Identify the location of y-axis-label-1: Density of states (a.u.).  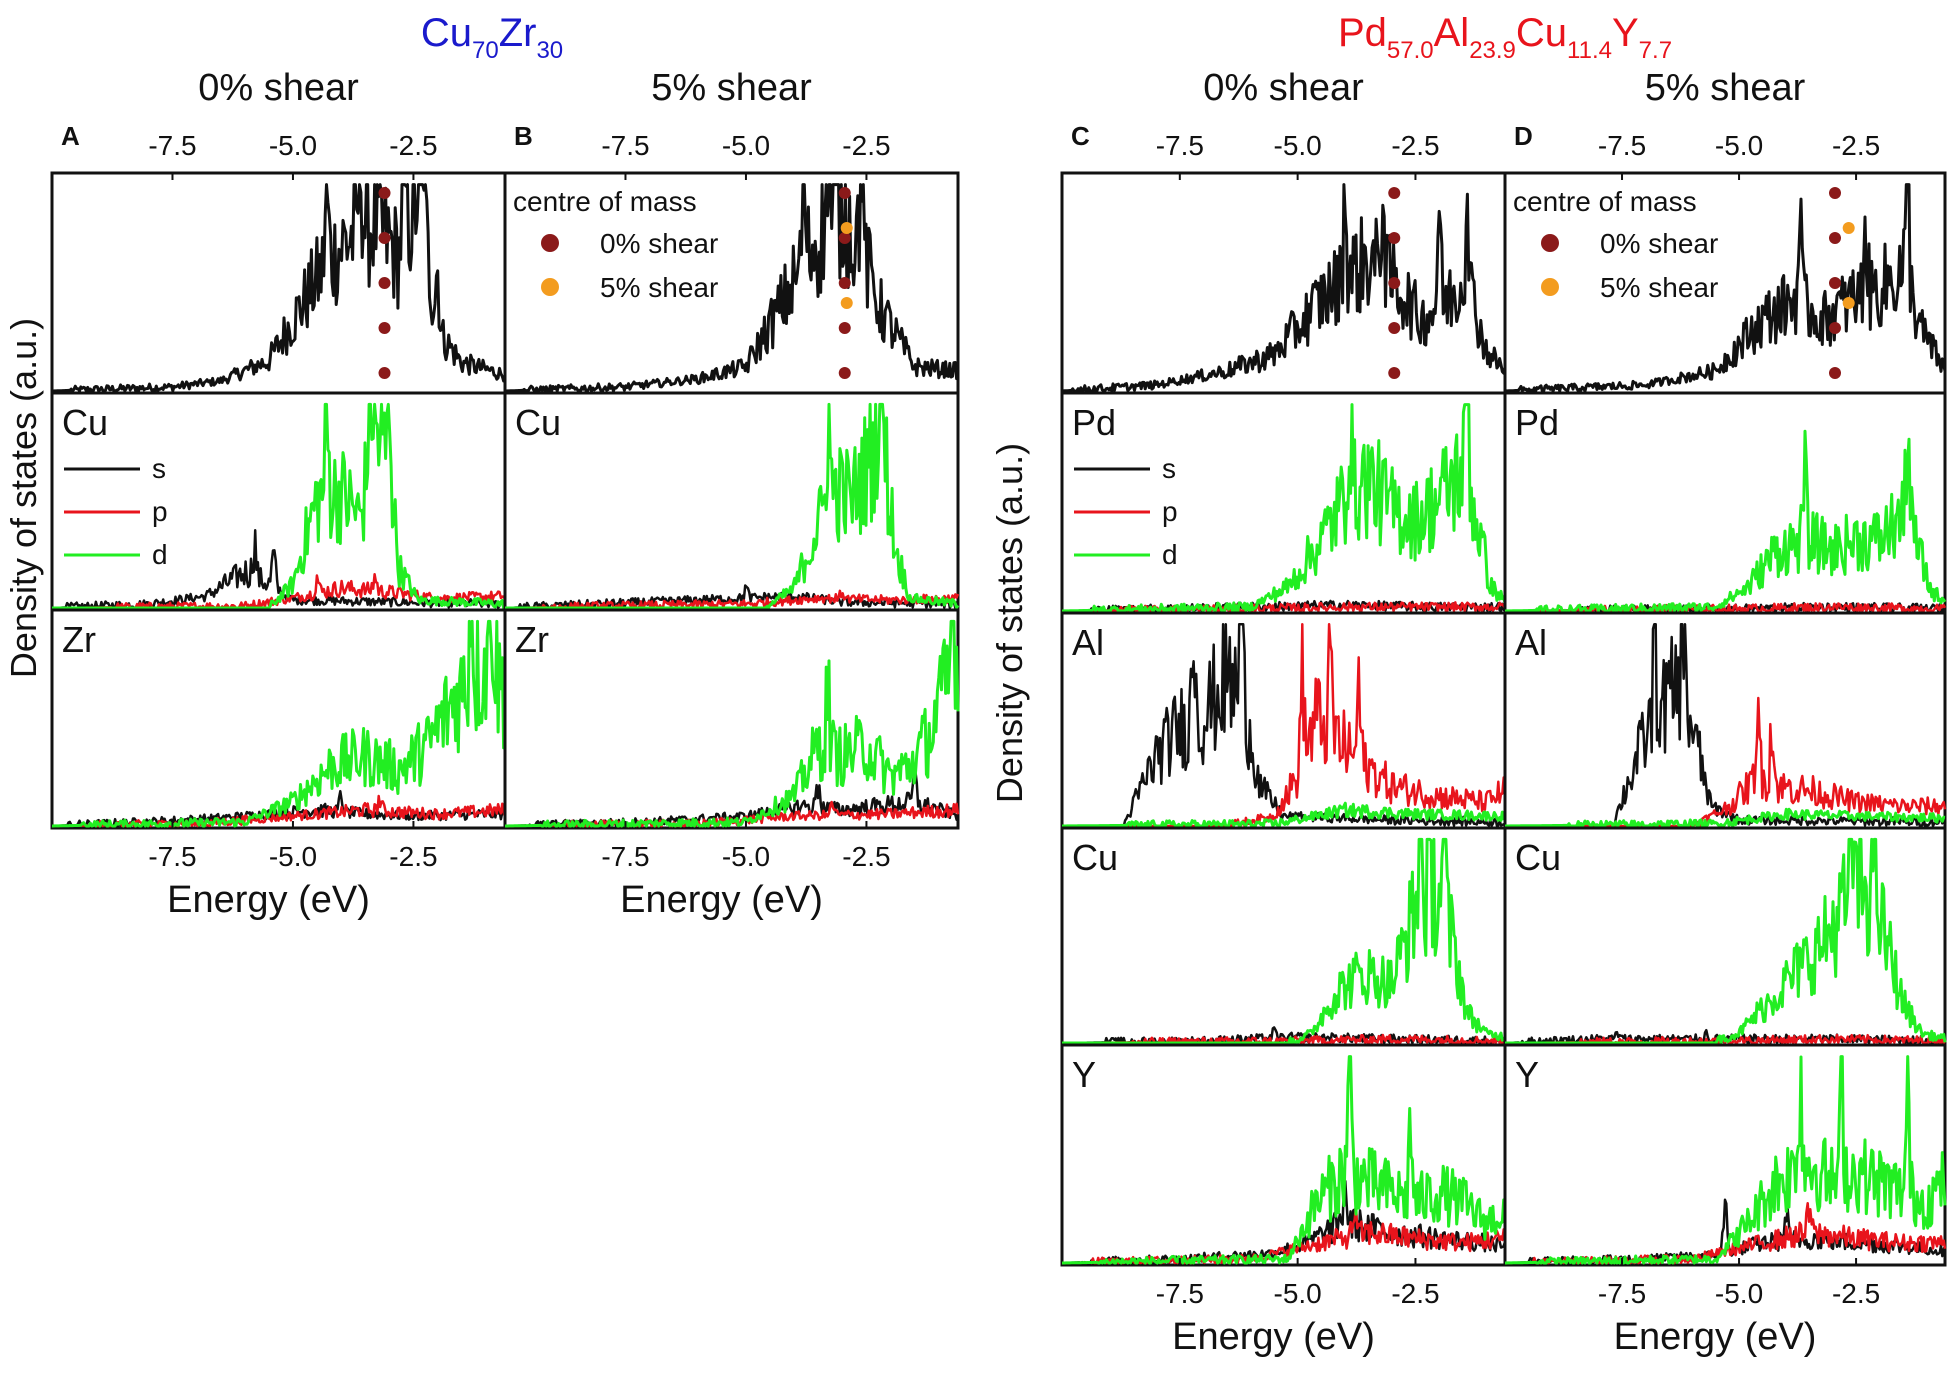
(1009, 623).